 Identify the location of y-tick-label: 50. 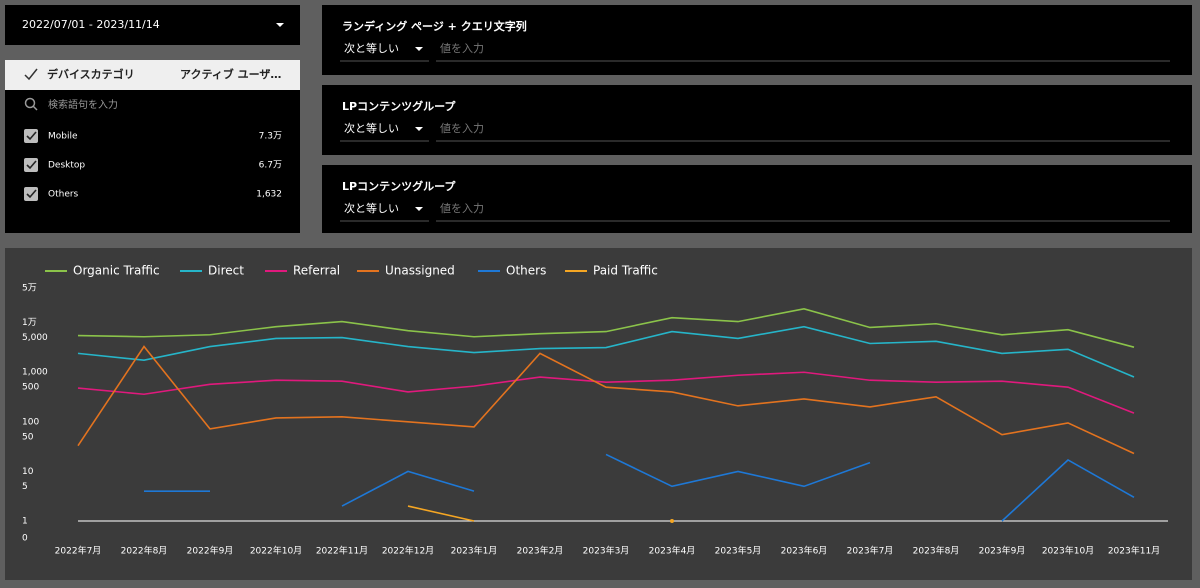
(28, 437).